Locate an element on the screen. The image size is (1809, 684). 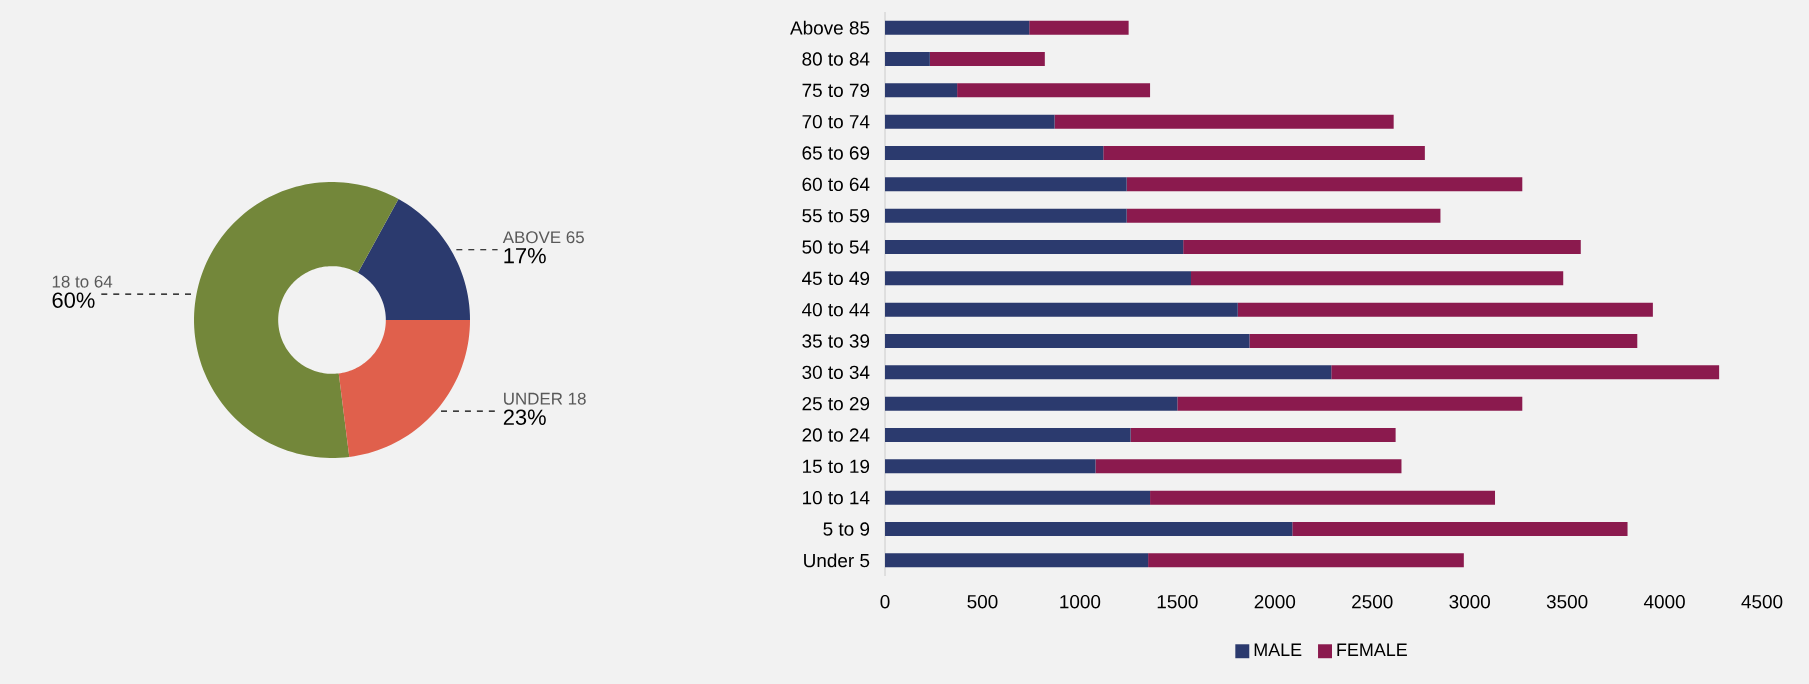
legend-label: MALE is located at coordinates (1278, 649).